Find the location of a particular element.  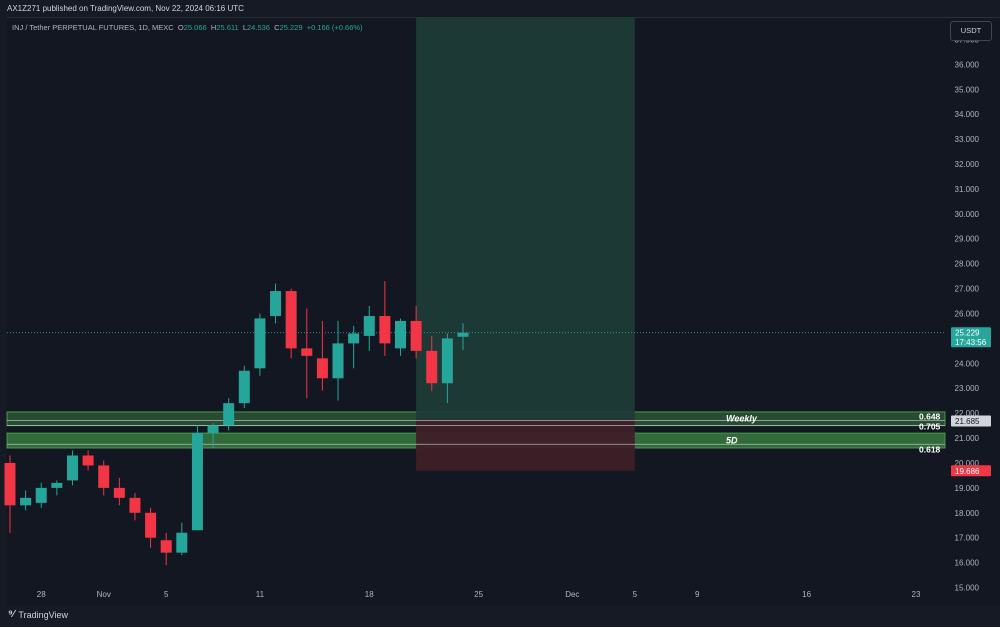

entry-price-tag-bg is located at coordinates (971, 421).